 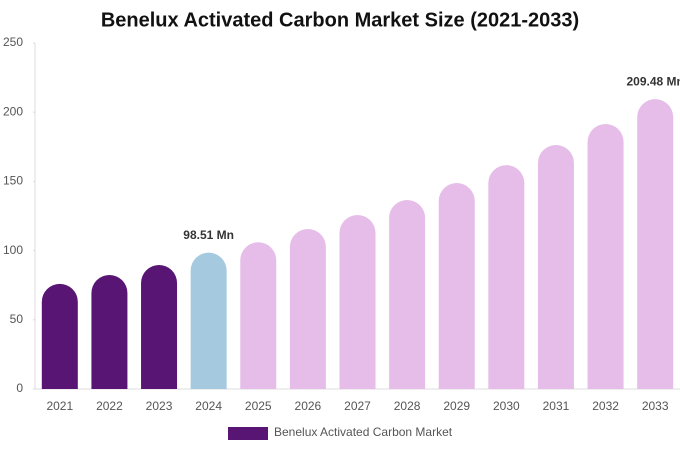 What do you see at coordinates (208, 406) in the screenshot?
I see `x-tick-label: 2024` at bounding box center [208, 406].